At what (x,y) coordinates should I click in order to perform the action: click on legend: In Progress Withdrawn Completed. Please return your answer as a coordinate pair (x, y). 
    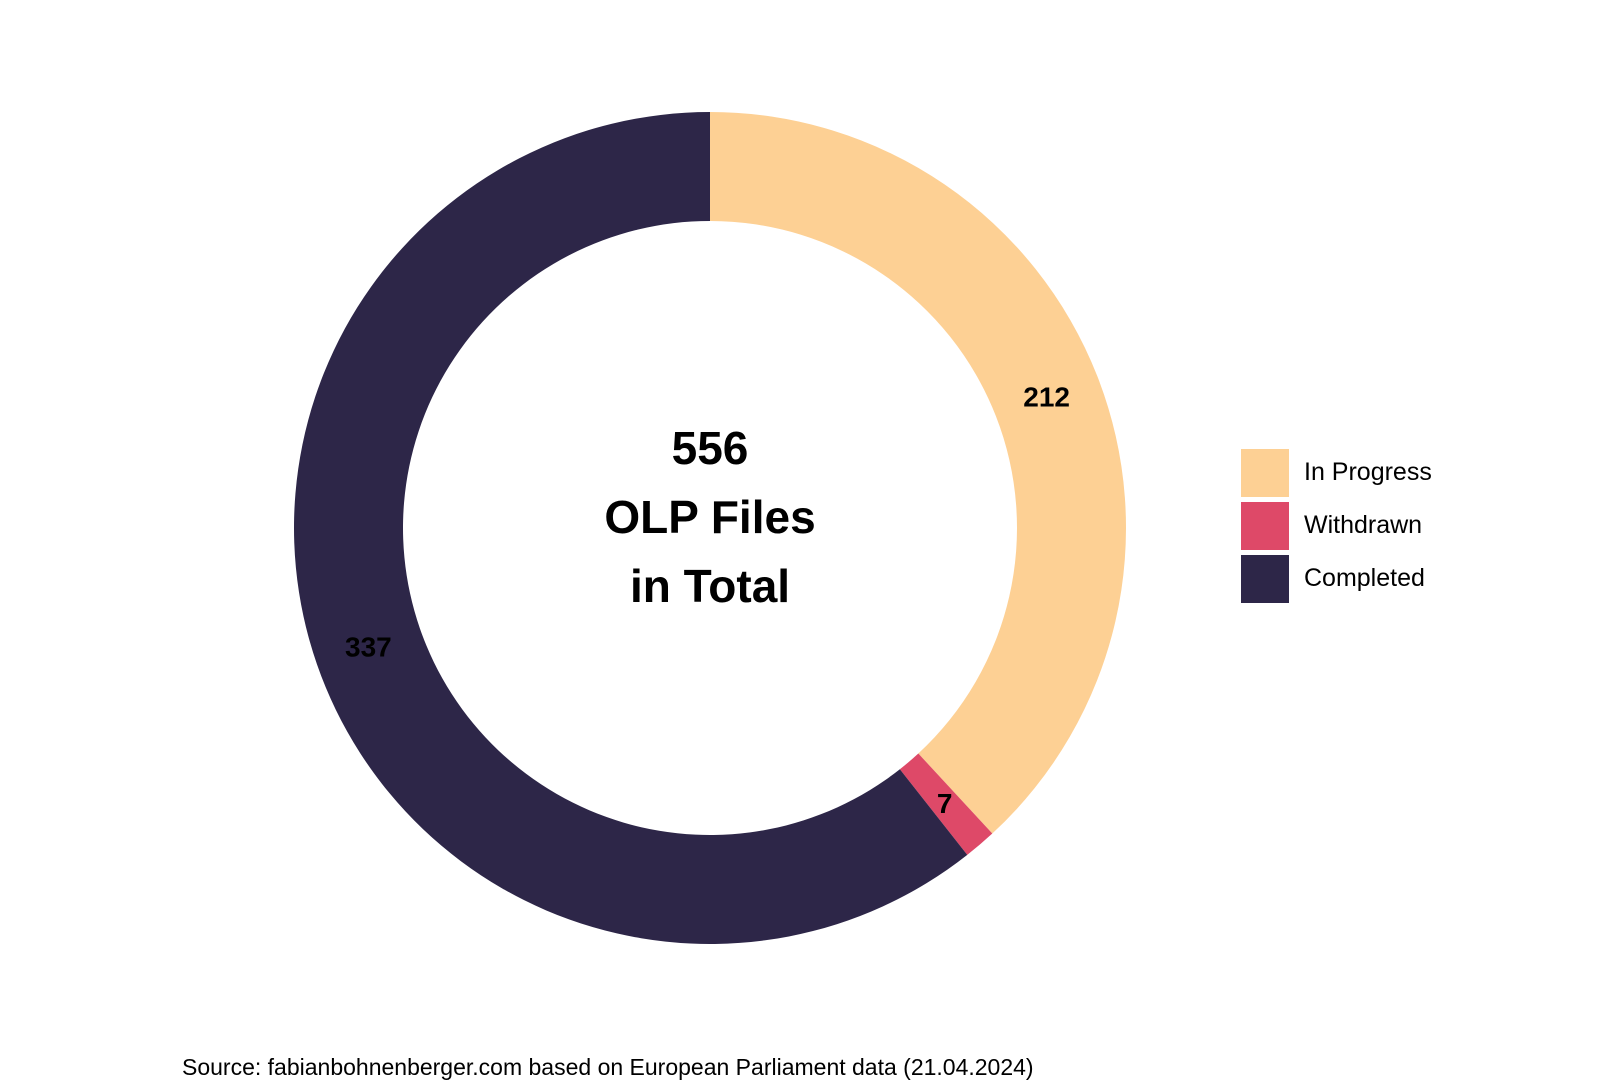
    Looking at the image, I should click on (1336, 525).